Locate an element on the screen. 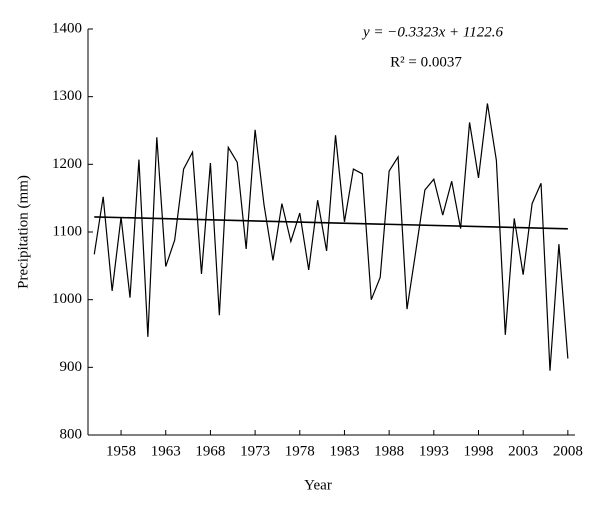  x-tick-label: 1958 is located at coordinates (121, 451).